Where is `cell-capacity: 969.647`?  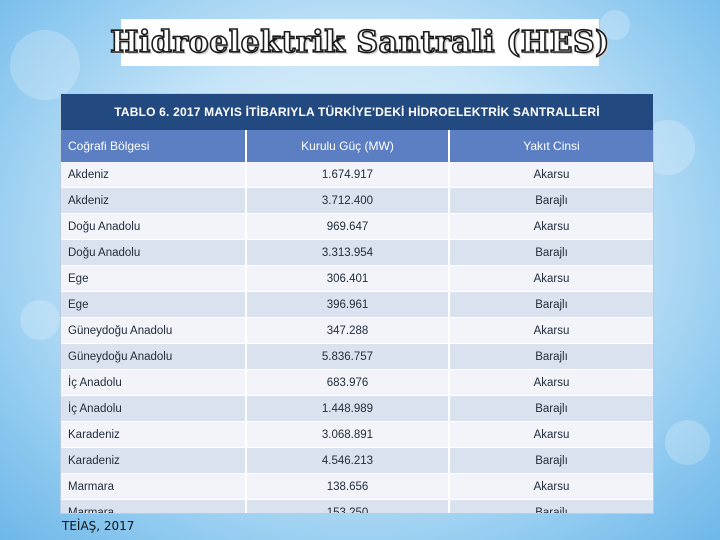
cell-capacity: 969.647 is located at coordinates (348, 226).